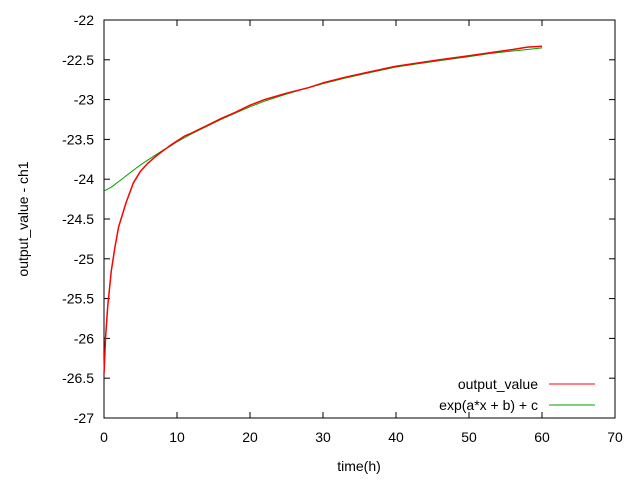  I want to click on y-tick-label: -24, so click(84, 179).